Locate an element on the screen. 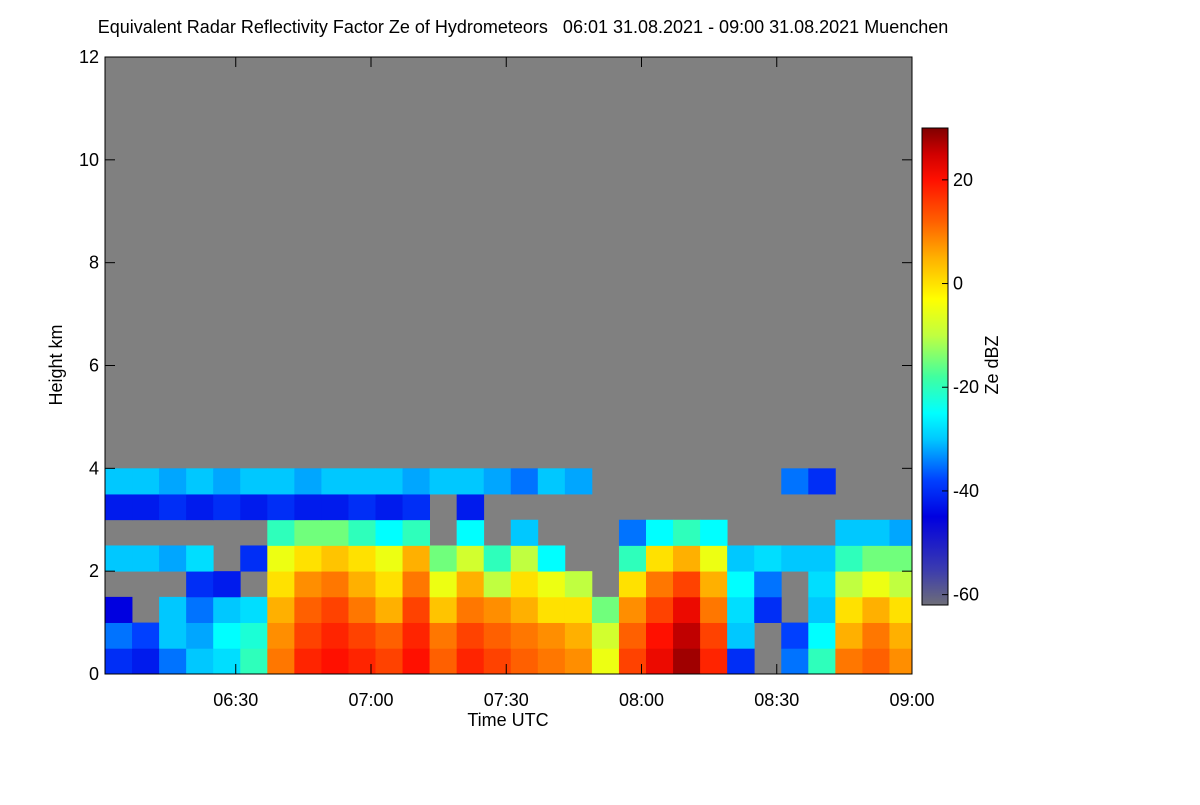 Image resolution: width=1200 pixels, height=805 pixels. y-tick-label: 8 is located at coordinates (94, 263).